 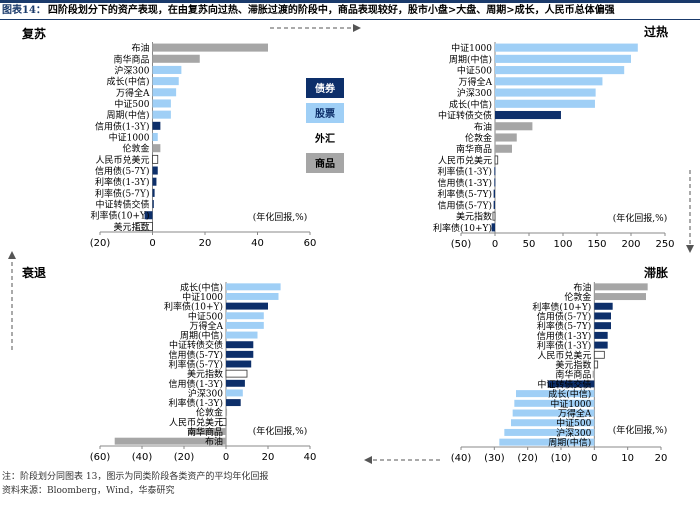 I want to click on x-tick-label: (20), so click(x=527, y=458).